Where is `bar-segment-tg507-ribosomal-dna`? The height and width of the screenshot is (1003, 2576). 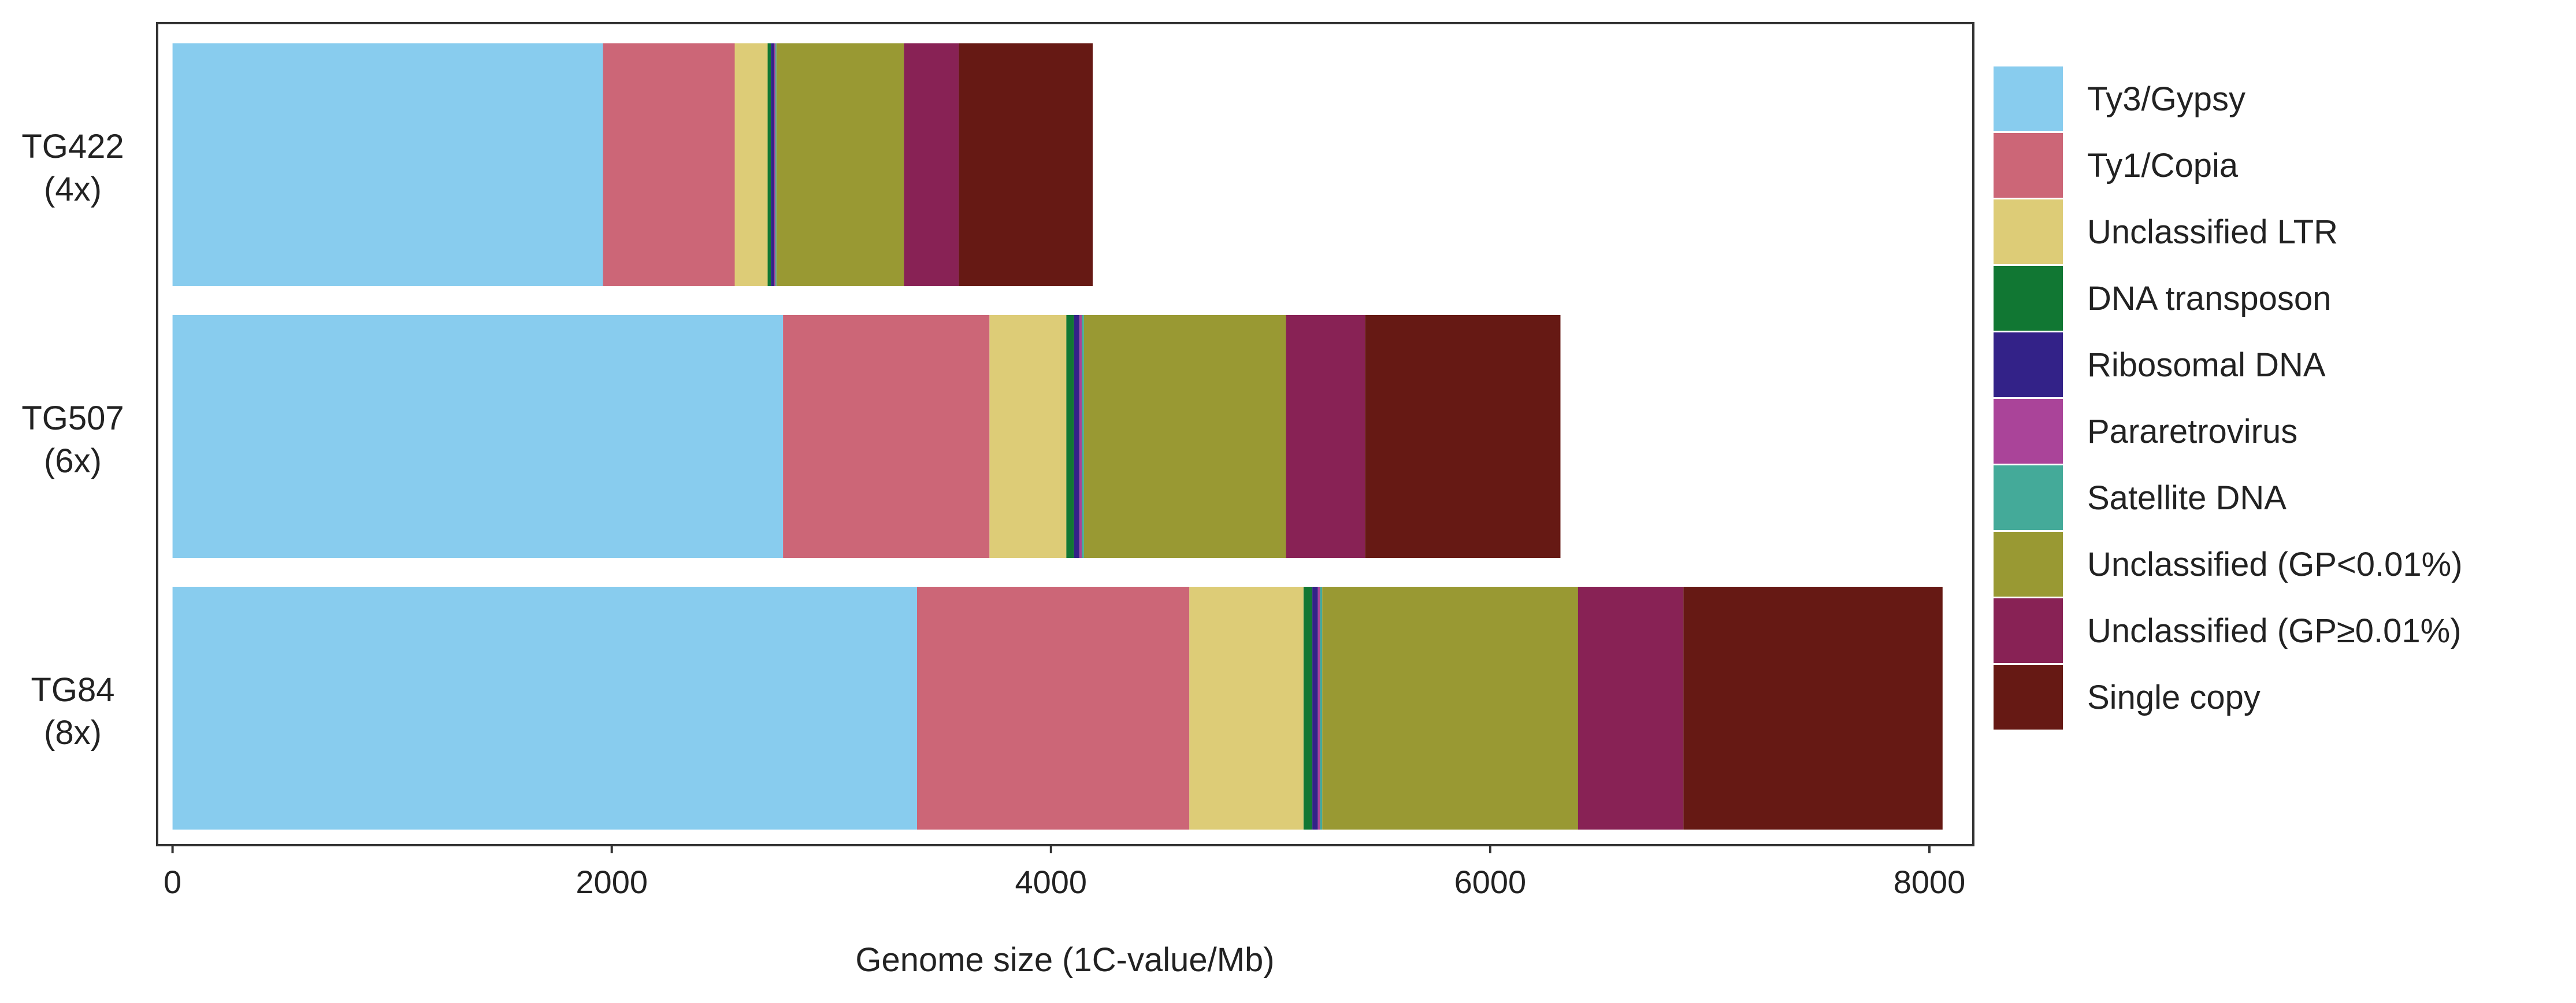
bar-segment-tg507-ribosomal-dna is located at coordinates (1077, 436).